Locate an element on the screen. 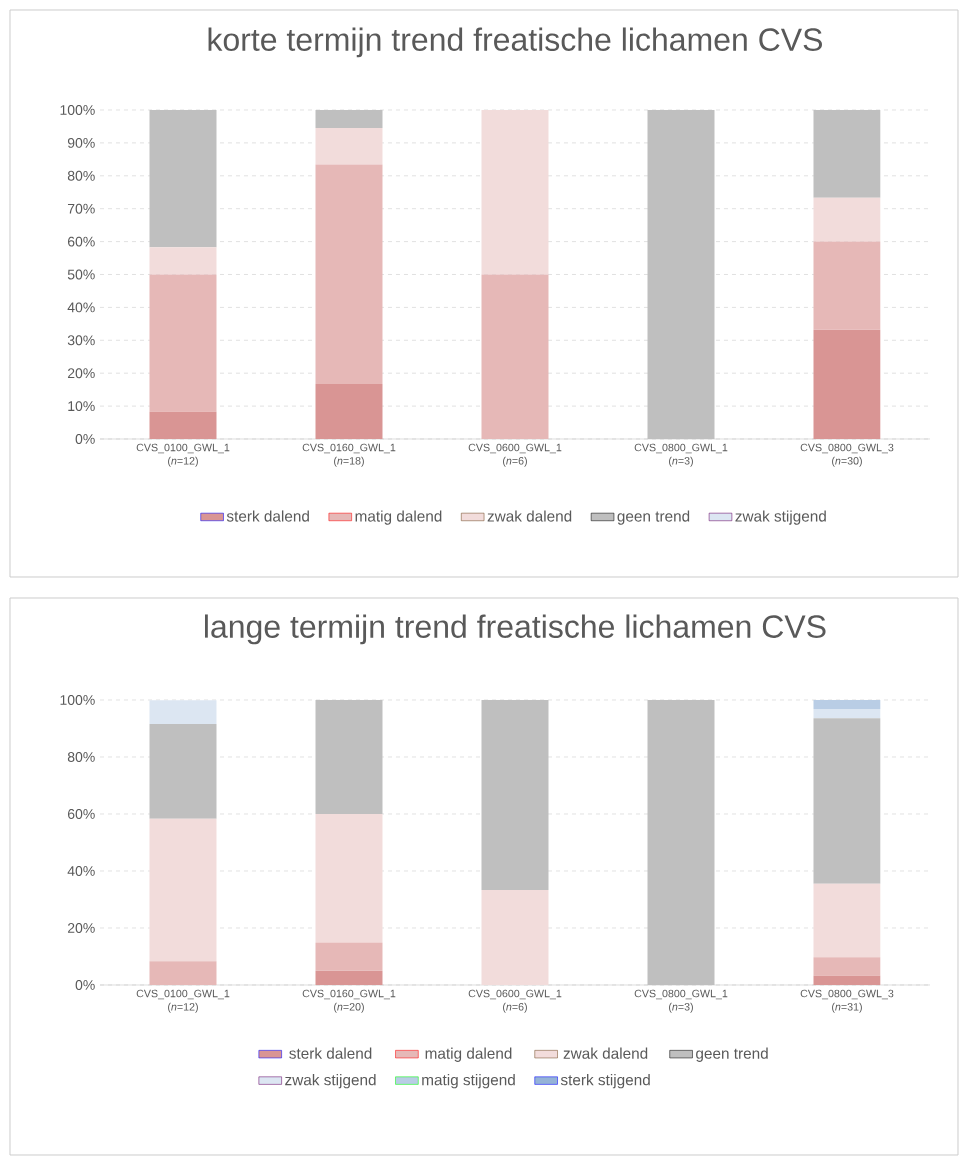 The height and width of the screenshot is (1157, 960). legend-label: sterk stijgend is located at coordinates (605, 1081).